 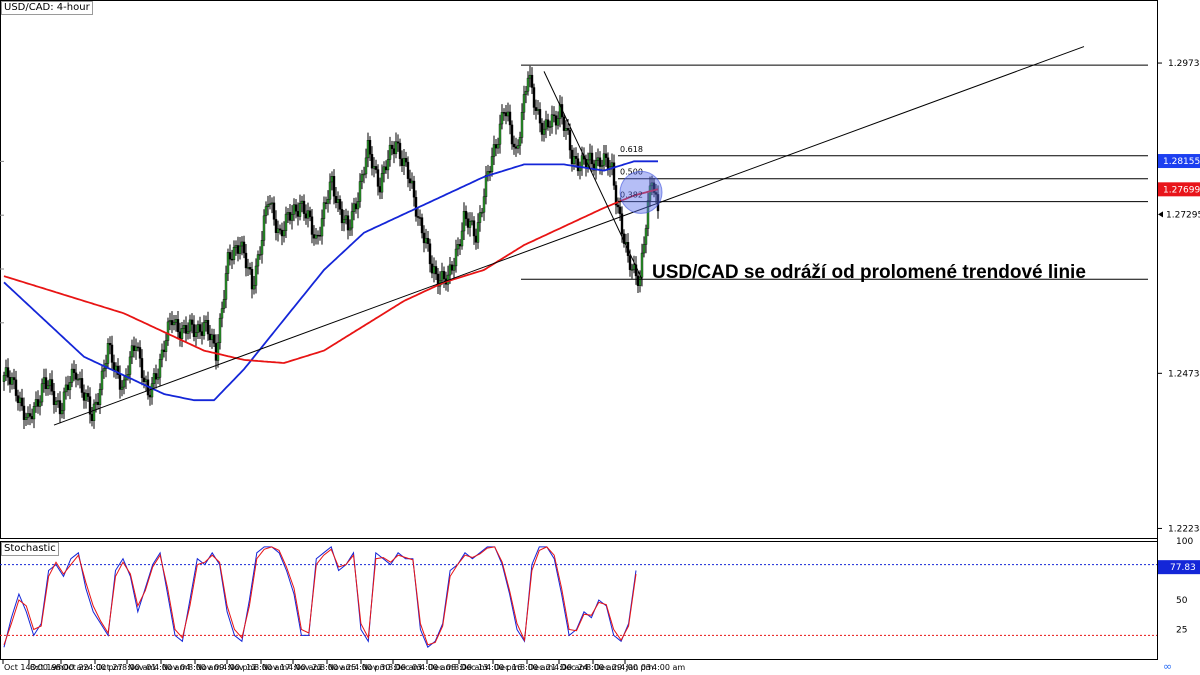 What do you see at coordinates (1184, 374) in the screenshot?
I see `price-tick-label: 1.24734` at bounding box center [1184, 374].